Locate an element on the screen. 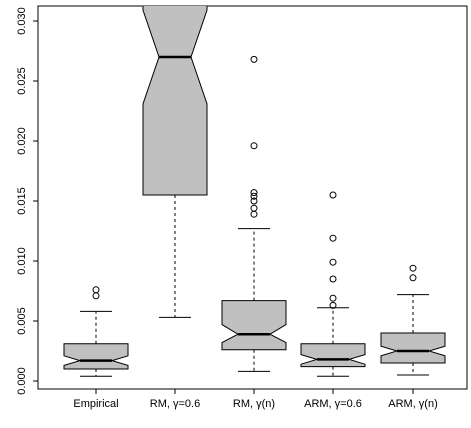  y-tick-label: 0.015 is located at coordinates (22, 201).